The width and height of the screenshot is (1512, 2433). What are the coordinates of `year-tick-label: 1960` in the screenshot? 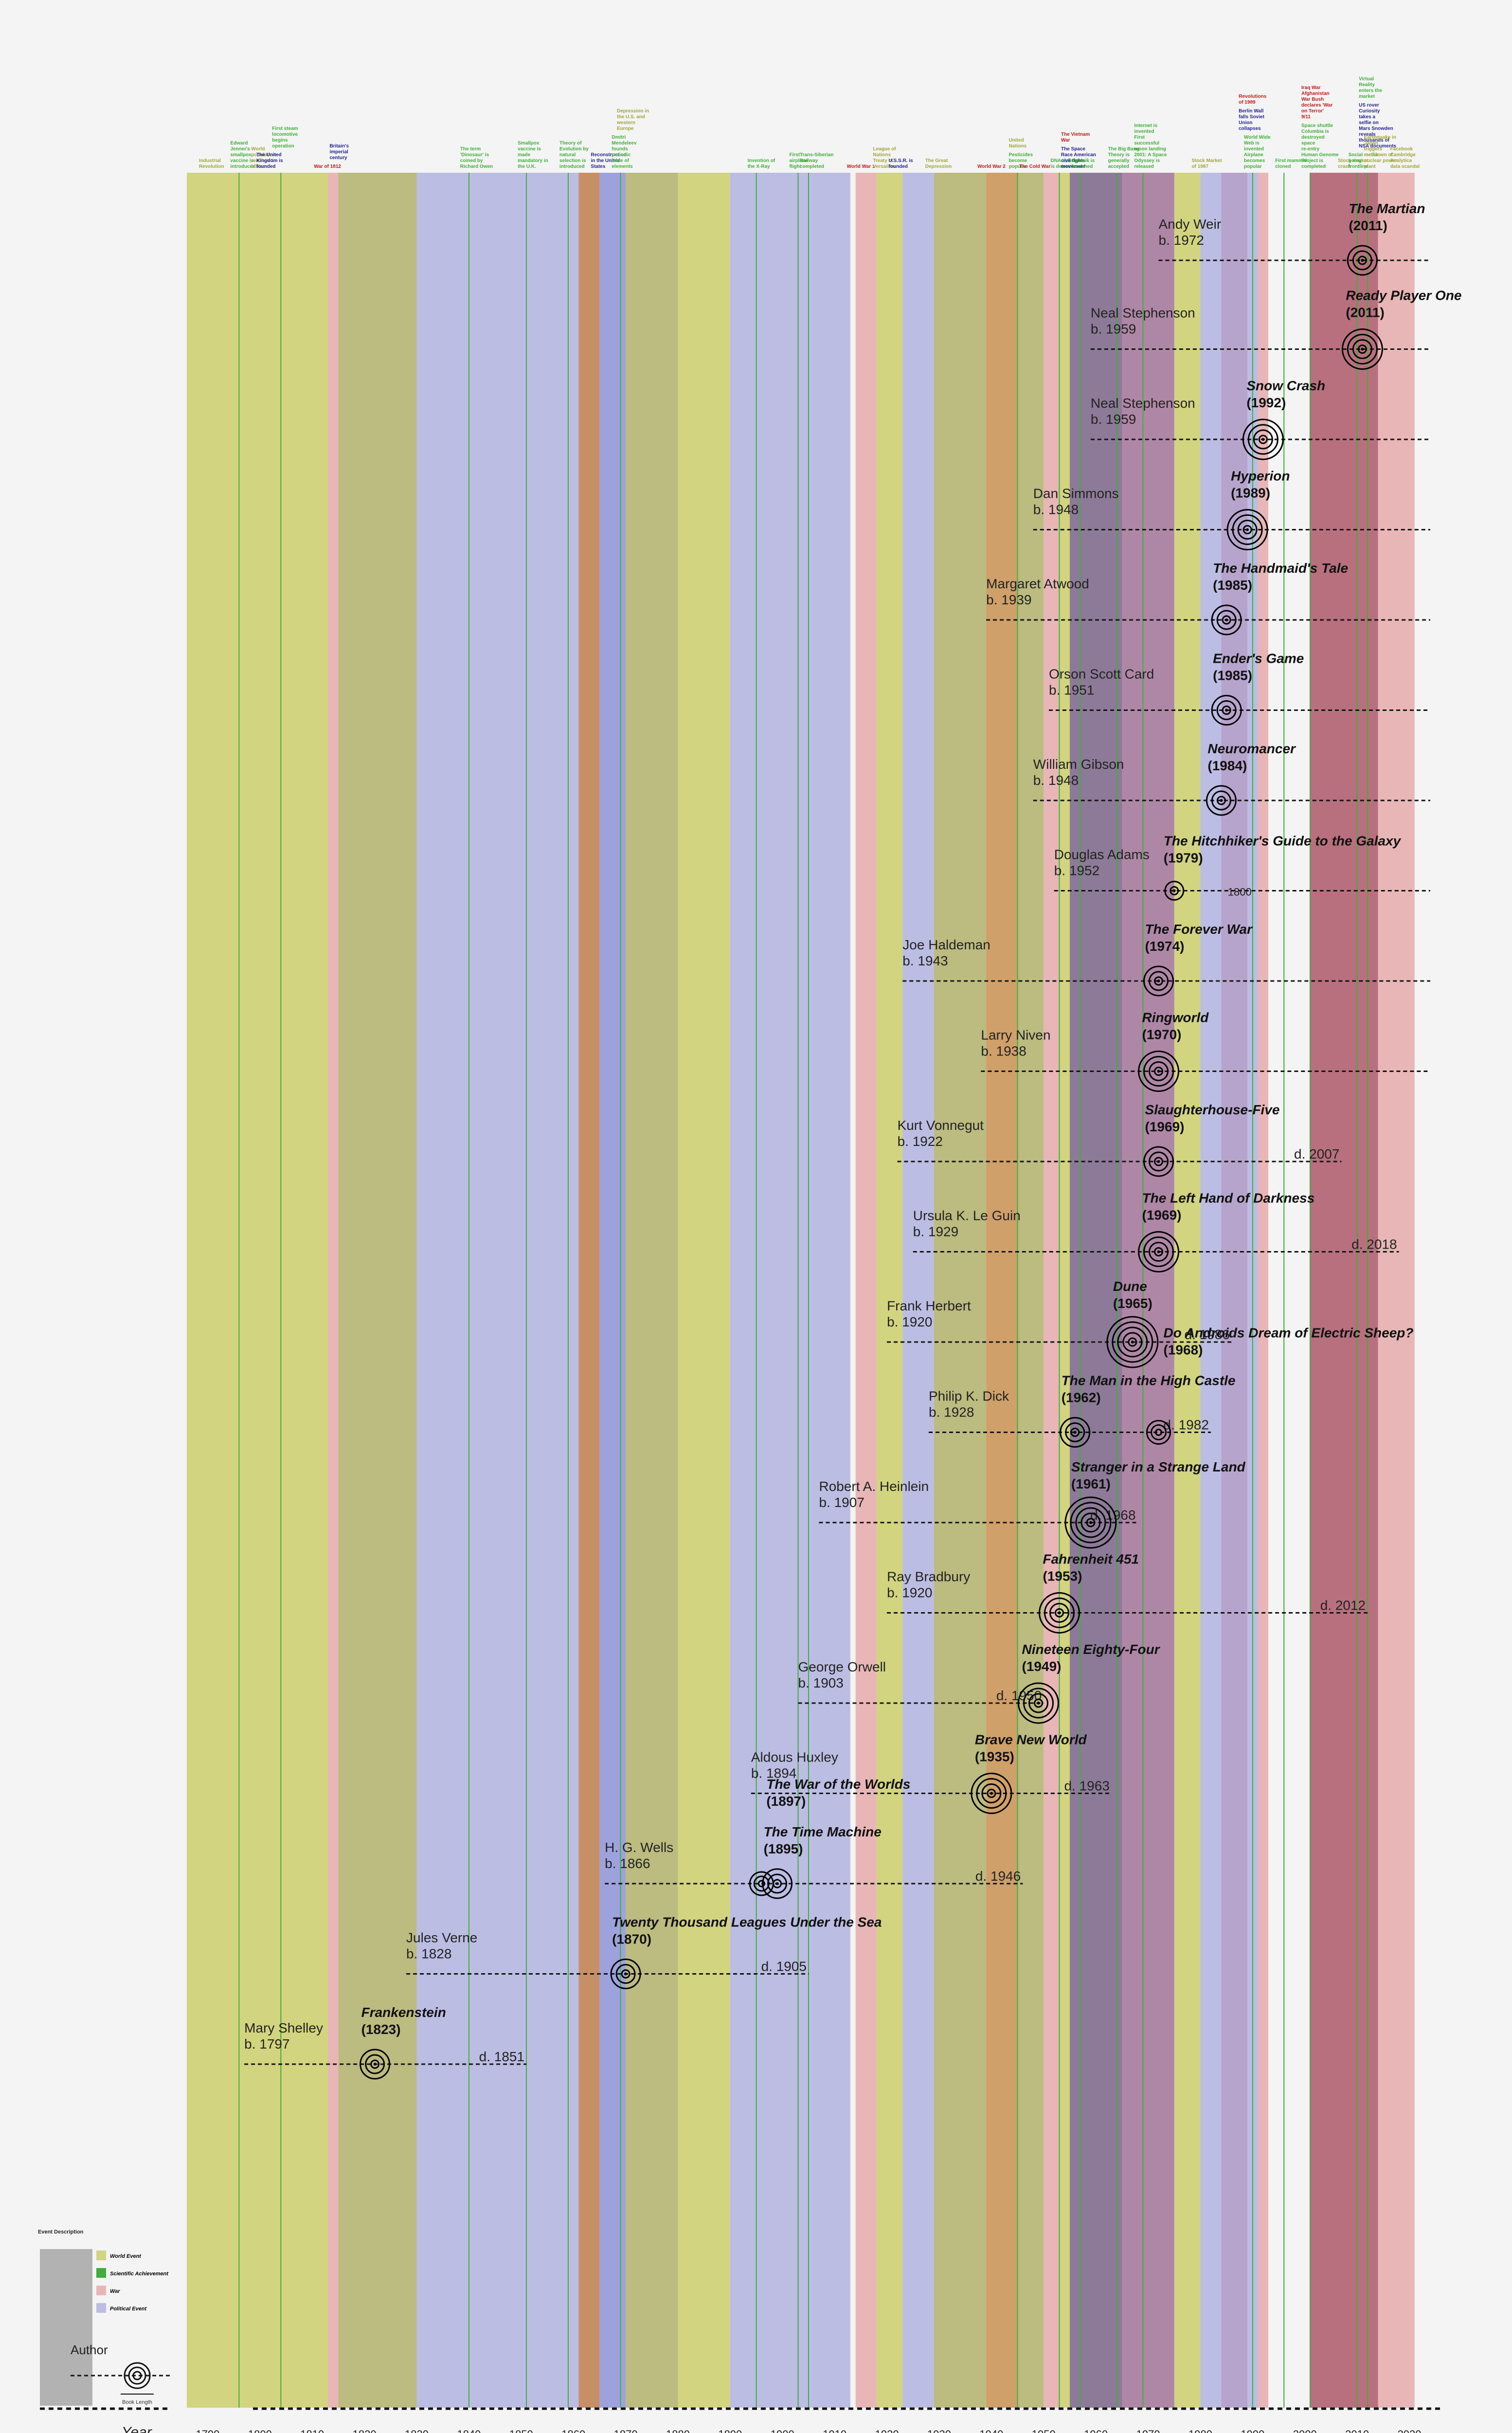 It's located at (1096, 2430).